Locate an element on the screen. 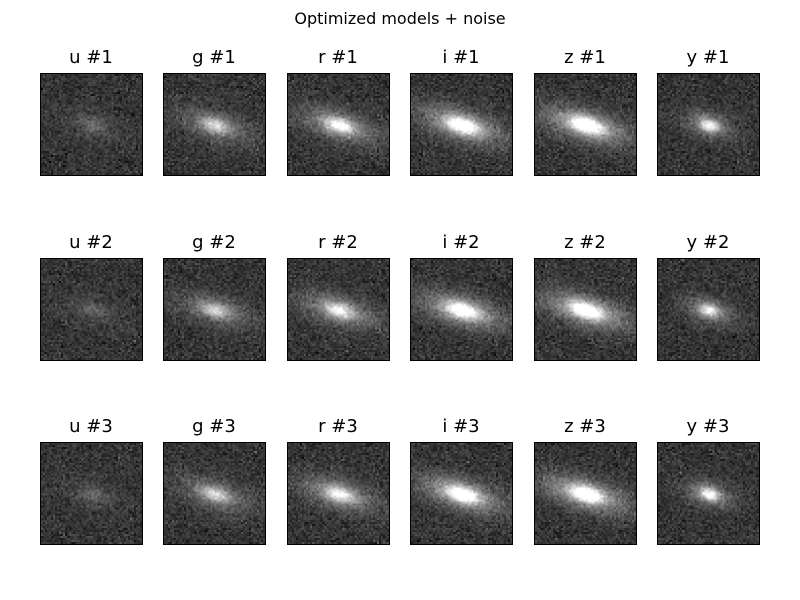 The width and height of the screenshot is (800, 600). panel-title: r #1 is located at coordinates (338, 57).